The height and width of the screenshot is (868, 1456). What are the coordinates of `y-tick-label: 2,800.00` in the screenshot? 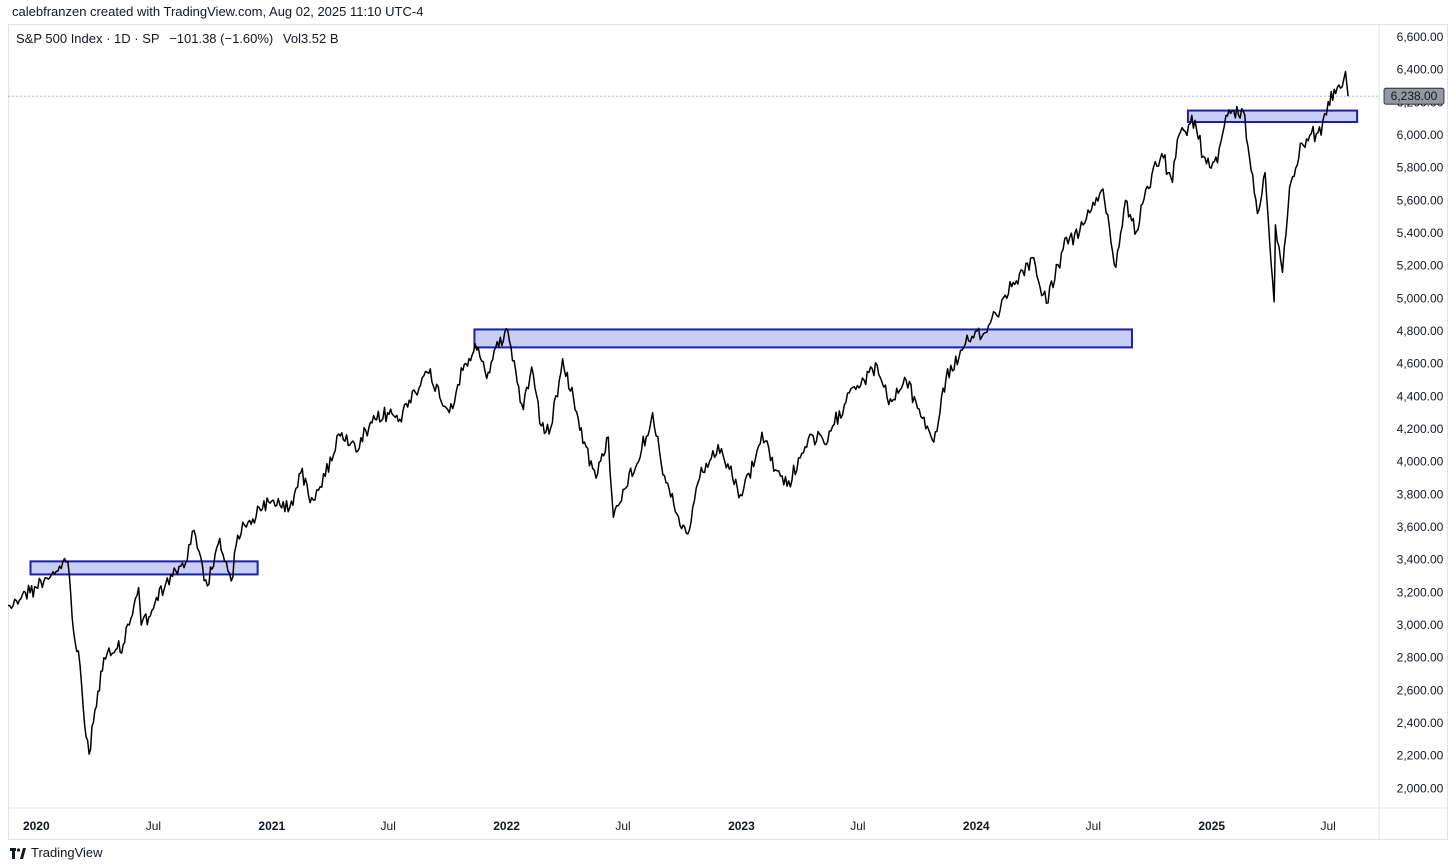 It's located at (1420, 658).